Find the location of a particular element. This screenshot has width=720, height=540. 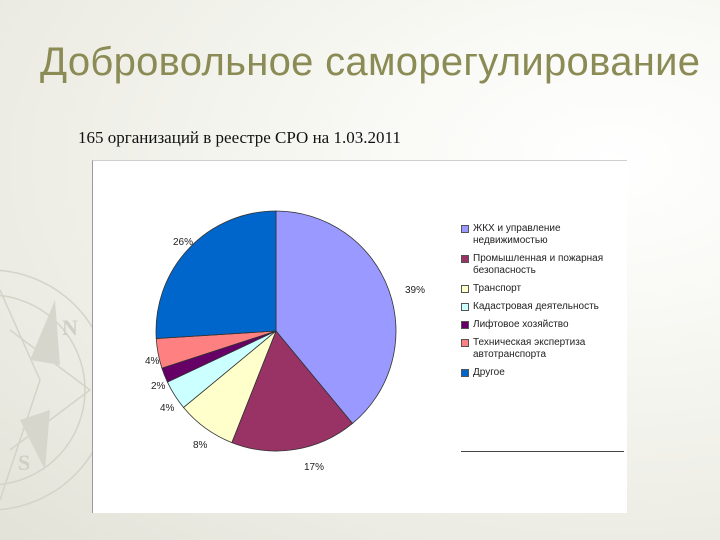

legend-item: Кадастровая деятельность is located at coordinates (544, 307).